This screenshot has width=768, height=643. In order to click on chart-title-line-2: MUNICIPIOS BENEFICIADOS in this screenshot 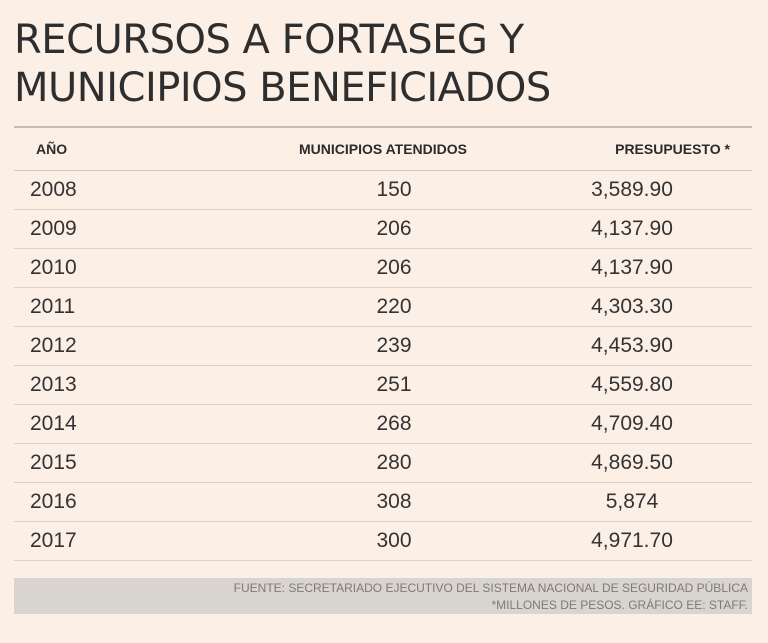, I will do `click(282, 88)`.